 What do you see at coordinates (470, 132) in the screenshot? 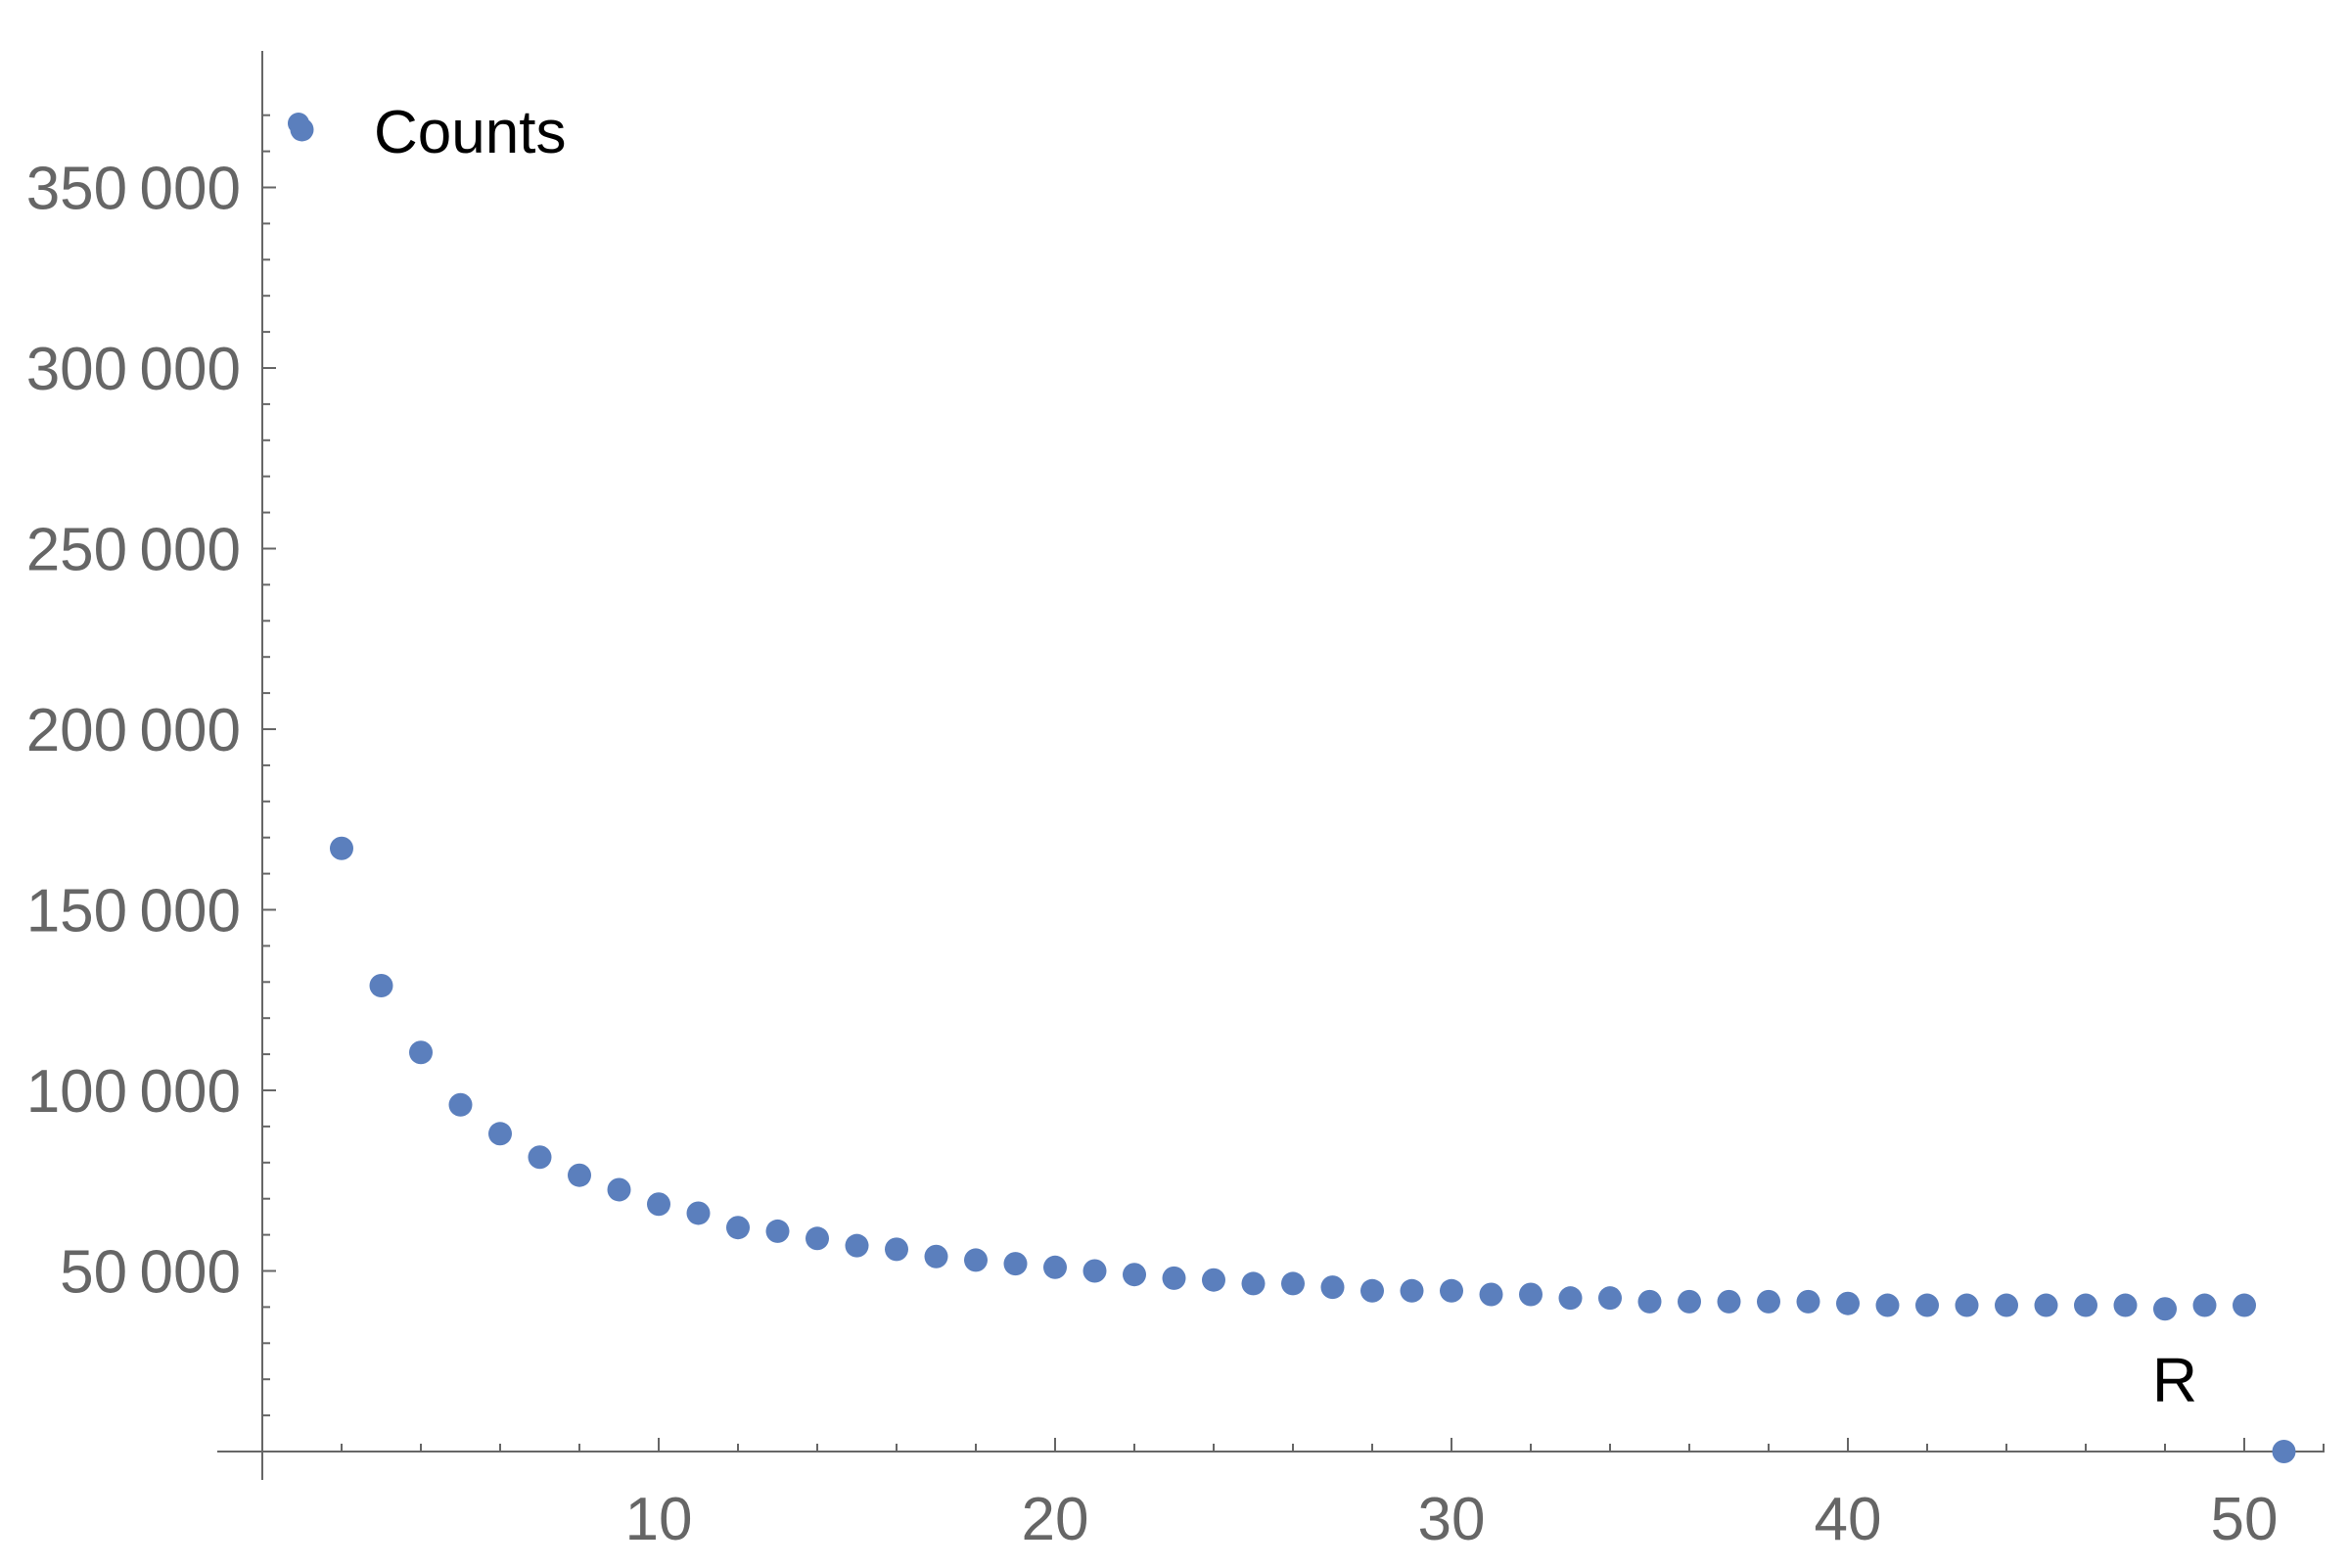
I see `legend-label-counts: Counts` at bounding box center [470, 132].